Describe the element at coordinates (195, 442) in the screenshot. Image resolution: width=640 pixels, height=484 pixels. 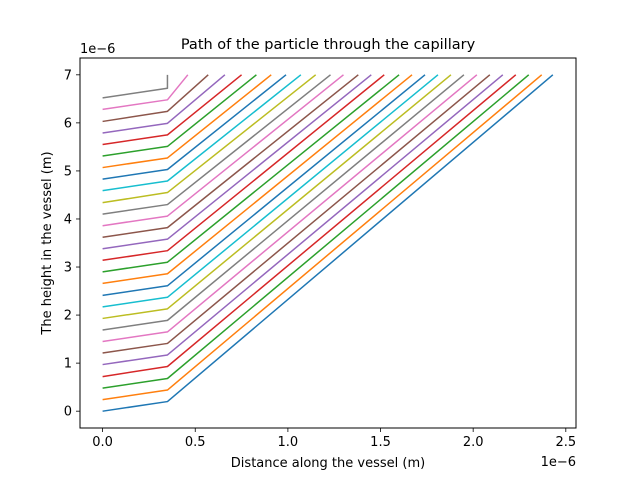
I see `x-tick-label: 0.5` at that location.